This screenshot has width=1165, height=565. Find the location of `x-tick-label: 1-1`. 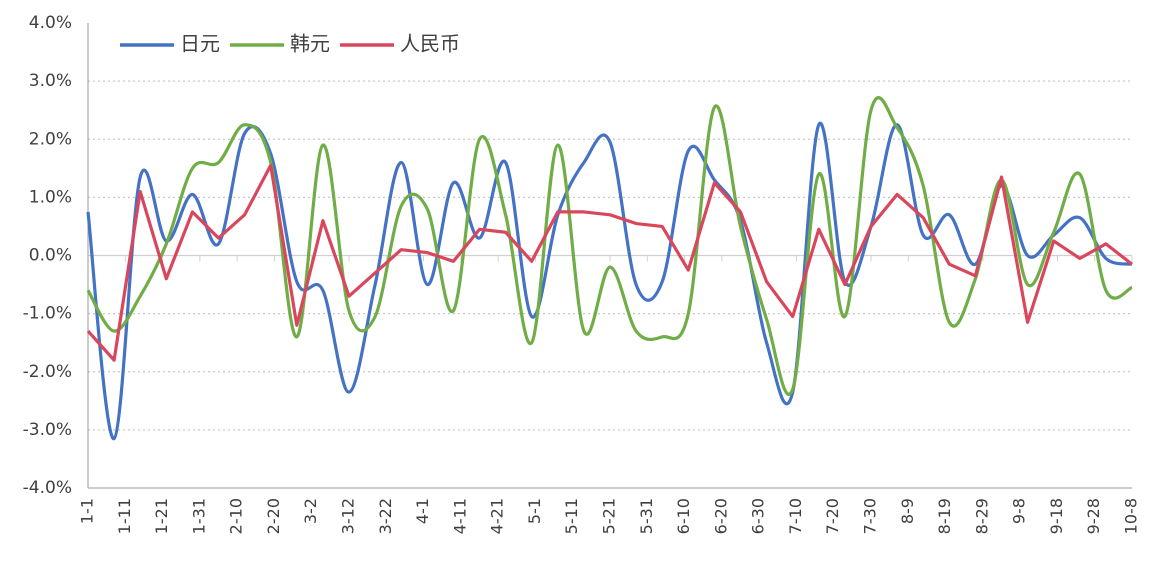

x-tick-label: 1-1 is located at coordinates (87, 511).